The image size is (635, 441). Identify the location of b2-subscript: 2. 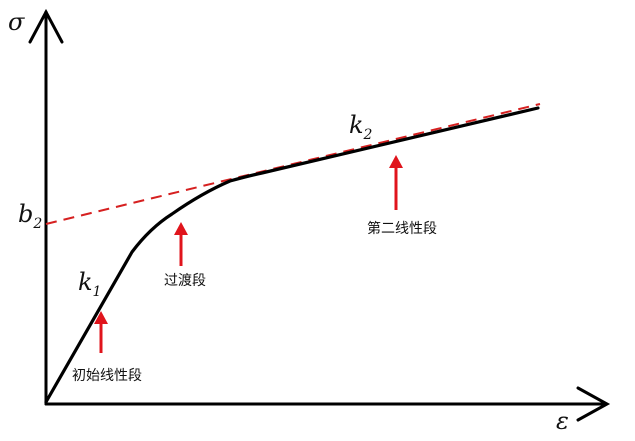
(37, 224).